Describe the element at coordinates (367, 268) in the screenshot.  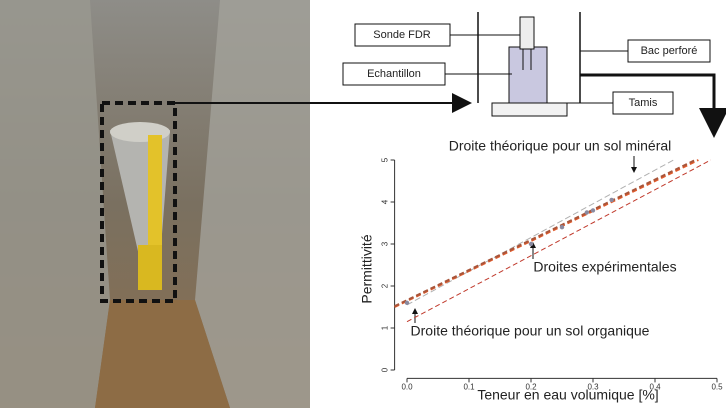
I see `y-axis-label: Permittivité` at that location.